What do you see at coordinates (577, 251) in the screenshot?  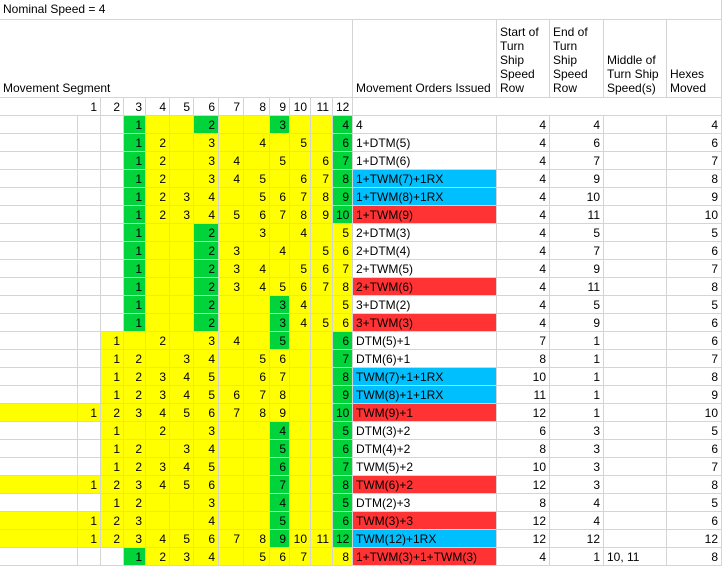 I see `end-speed-cell: 7` at bounding box center [577, 251].